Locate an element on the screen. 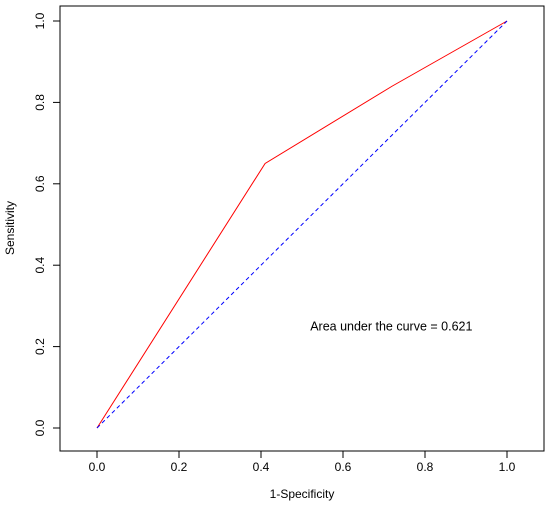  y-tick-label: 0.2 is located at coordinates (40, 346).